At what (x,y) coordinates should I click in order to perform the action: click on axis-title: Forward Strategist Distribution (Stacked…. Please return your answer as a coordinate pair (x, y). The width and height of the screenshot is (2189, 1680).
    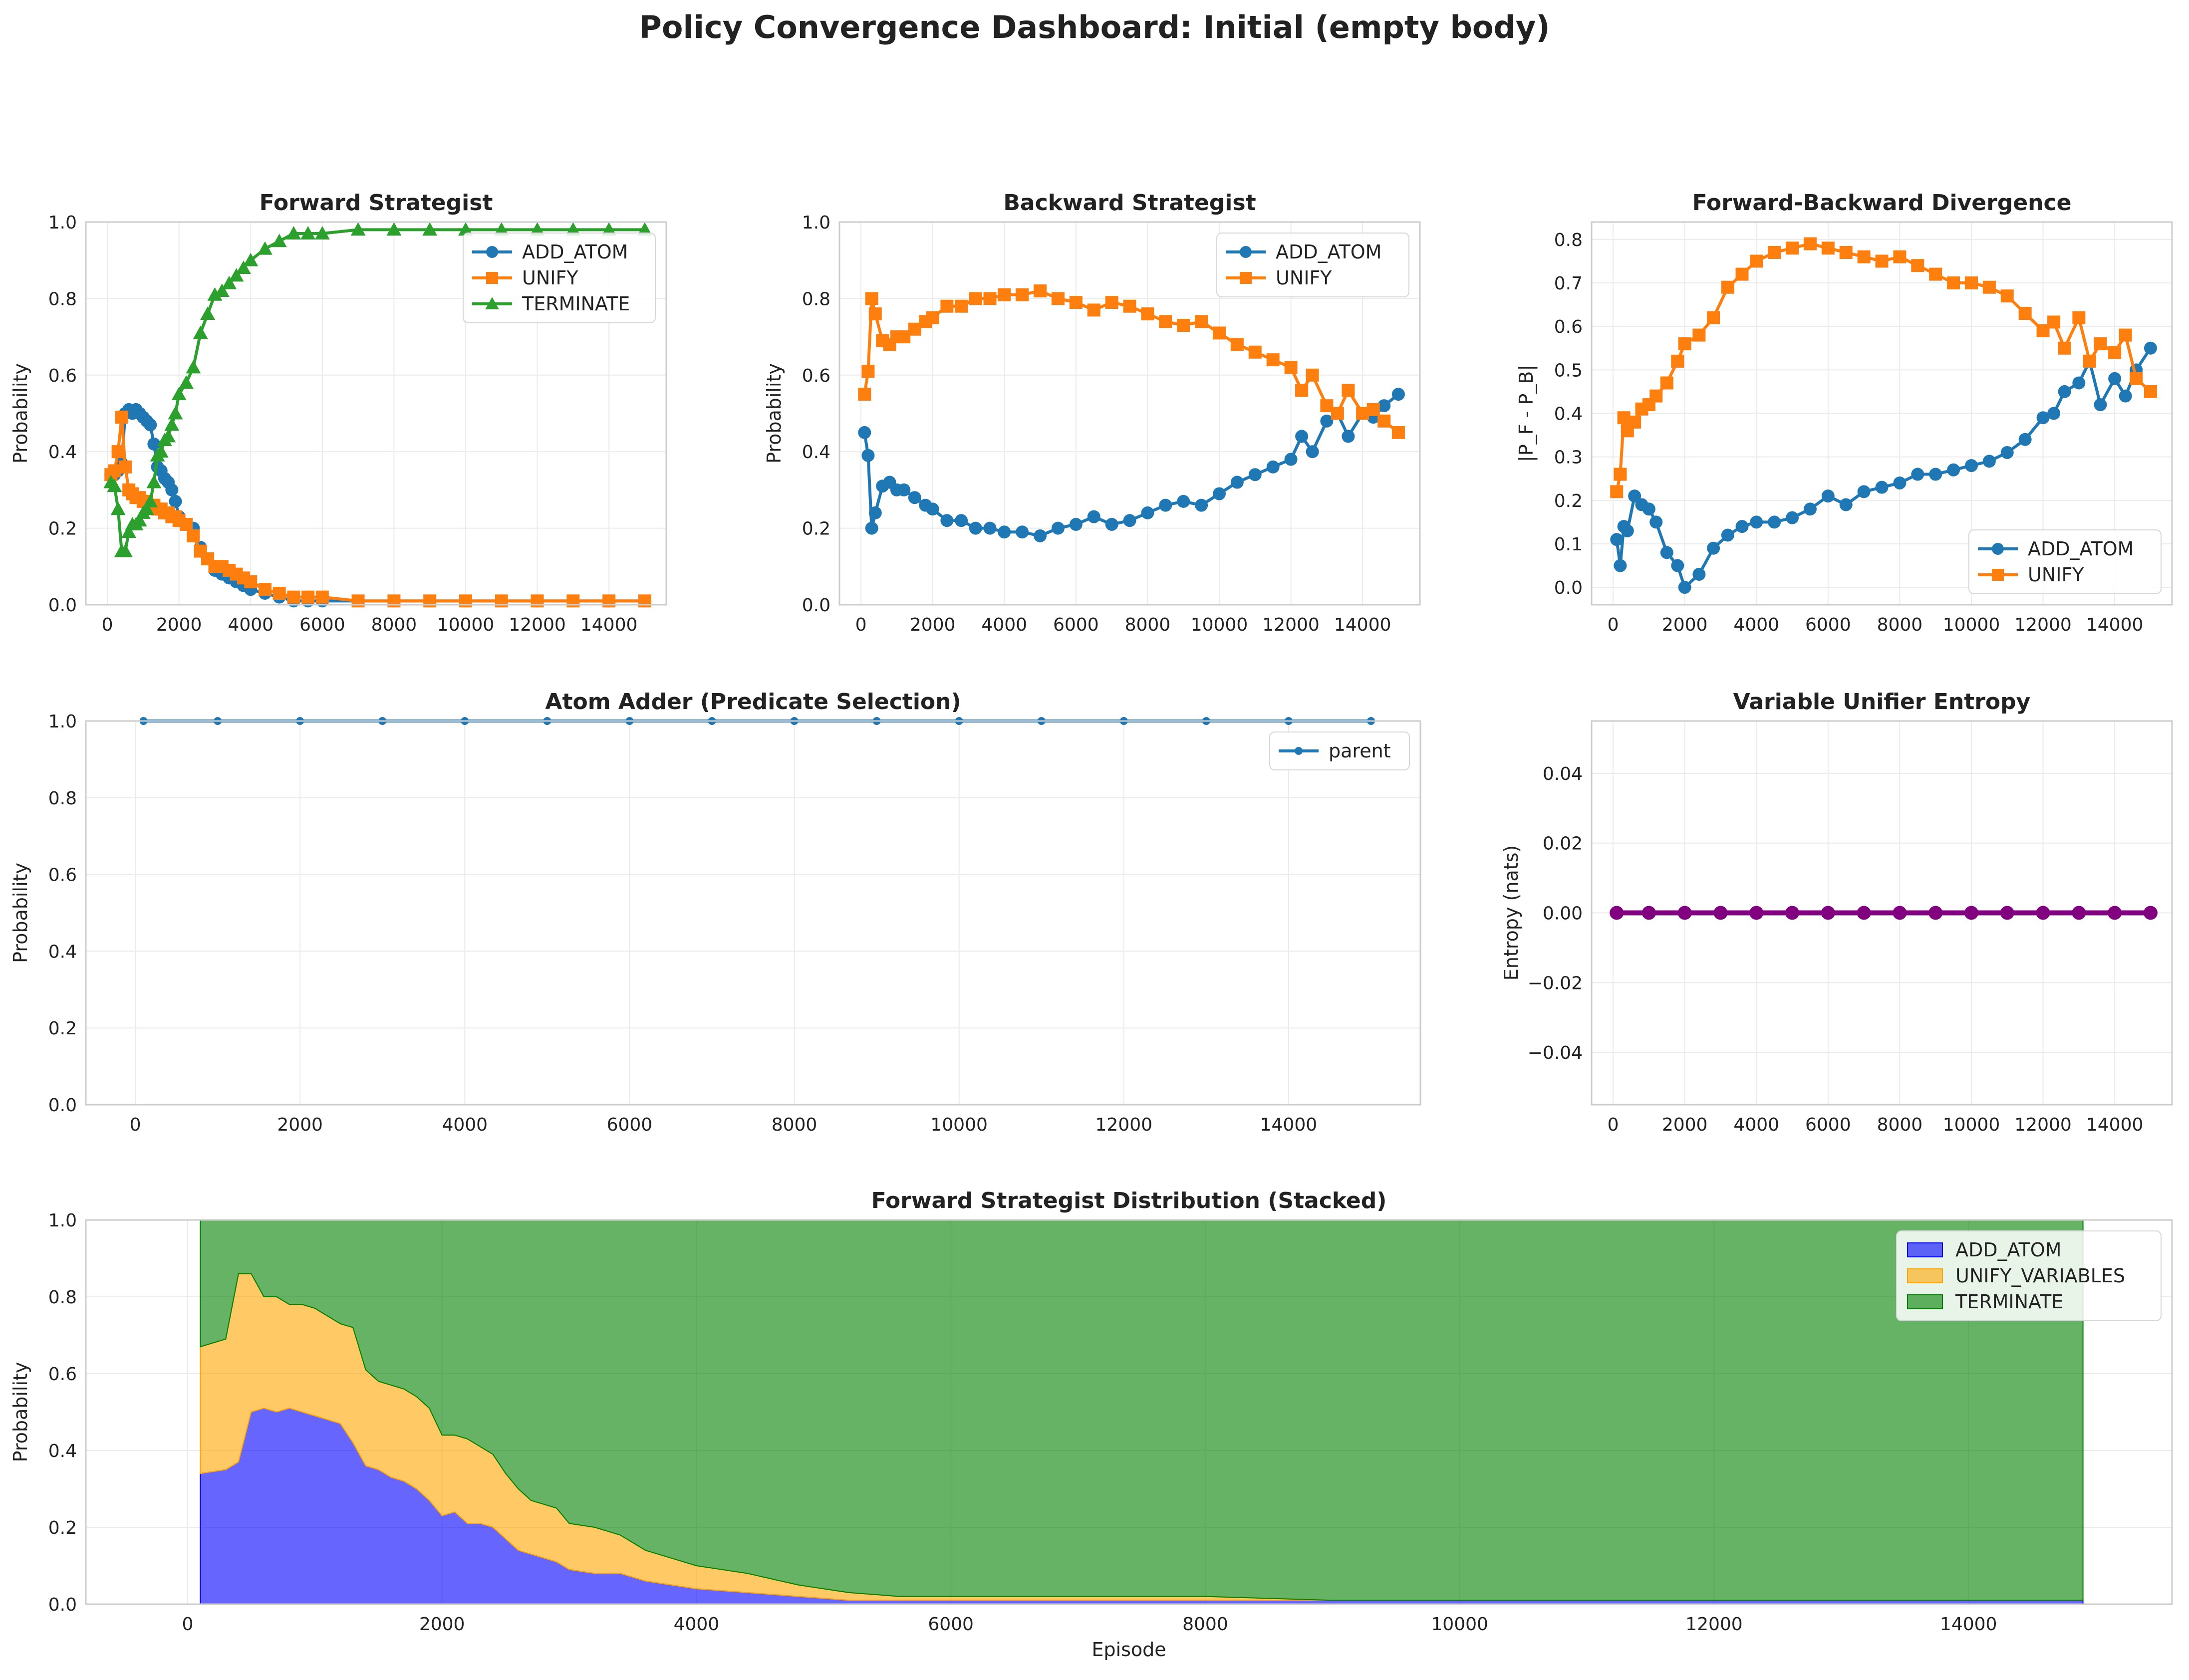
    Looking at the image, I should click on (1129, 1201).